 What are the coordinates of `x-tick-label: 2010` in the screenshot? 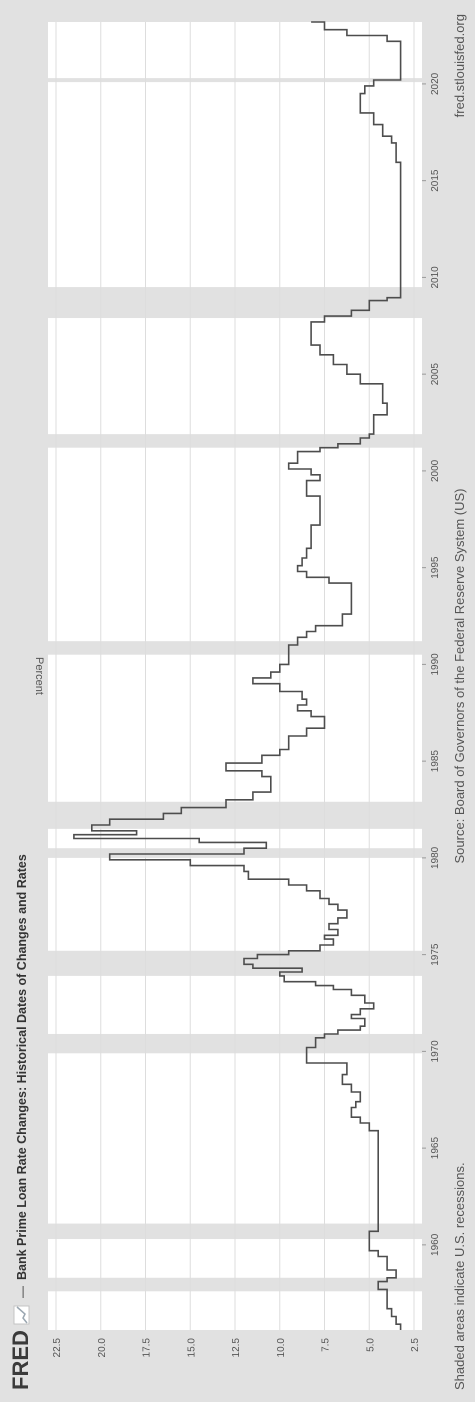 It's located at (435, 277).